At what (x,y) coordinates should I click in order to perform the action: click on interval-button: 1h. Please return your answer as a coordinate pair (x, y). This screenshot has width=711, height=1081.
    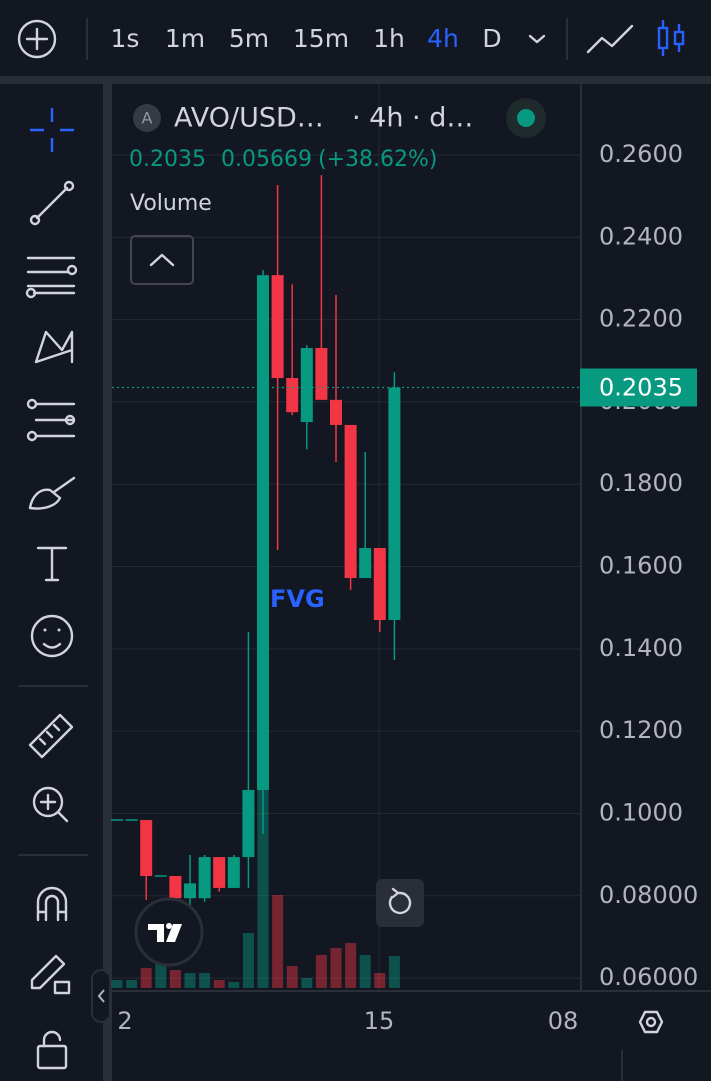
    Looking at the image, I should click on (389, 38).